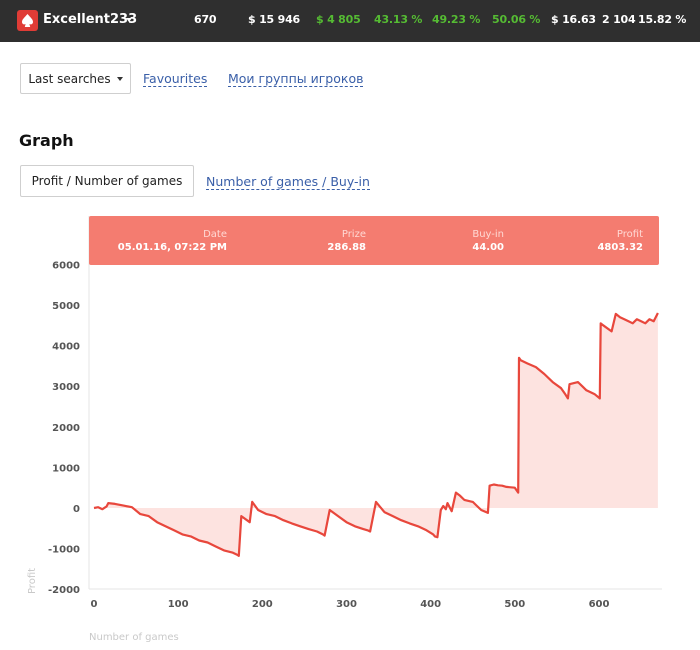 The width and height of the screenshot is (700, 650). What do you see at coordinates (215, 234) in the screenshot?
I see `tooltip-date-label: Date` at bounding box center [215, 234].